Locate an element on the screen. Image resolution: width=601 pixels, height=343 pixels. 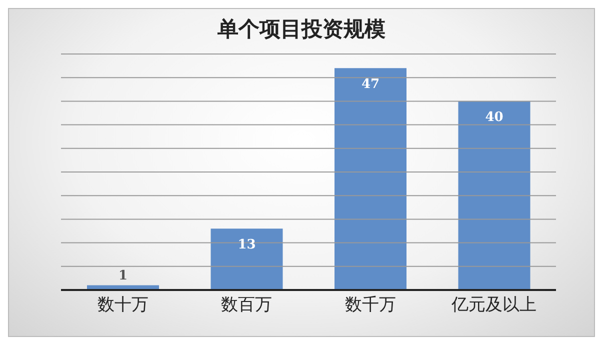
x-tick-label: 数千万 is located at coordinates (370, 305).